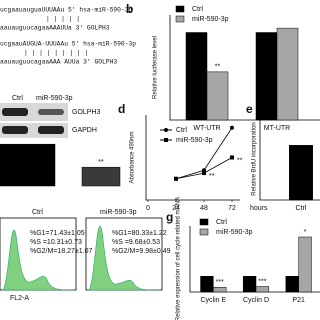  I want to click on line, so click(204, 168).